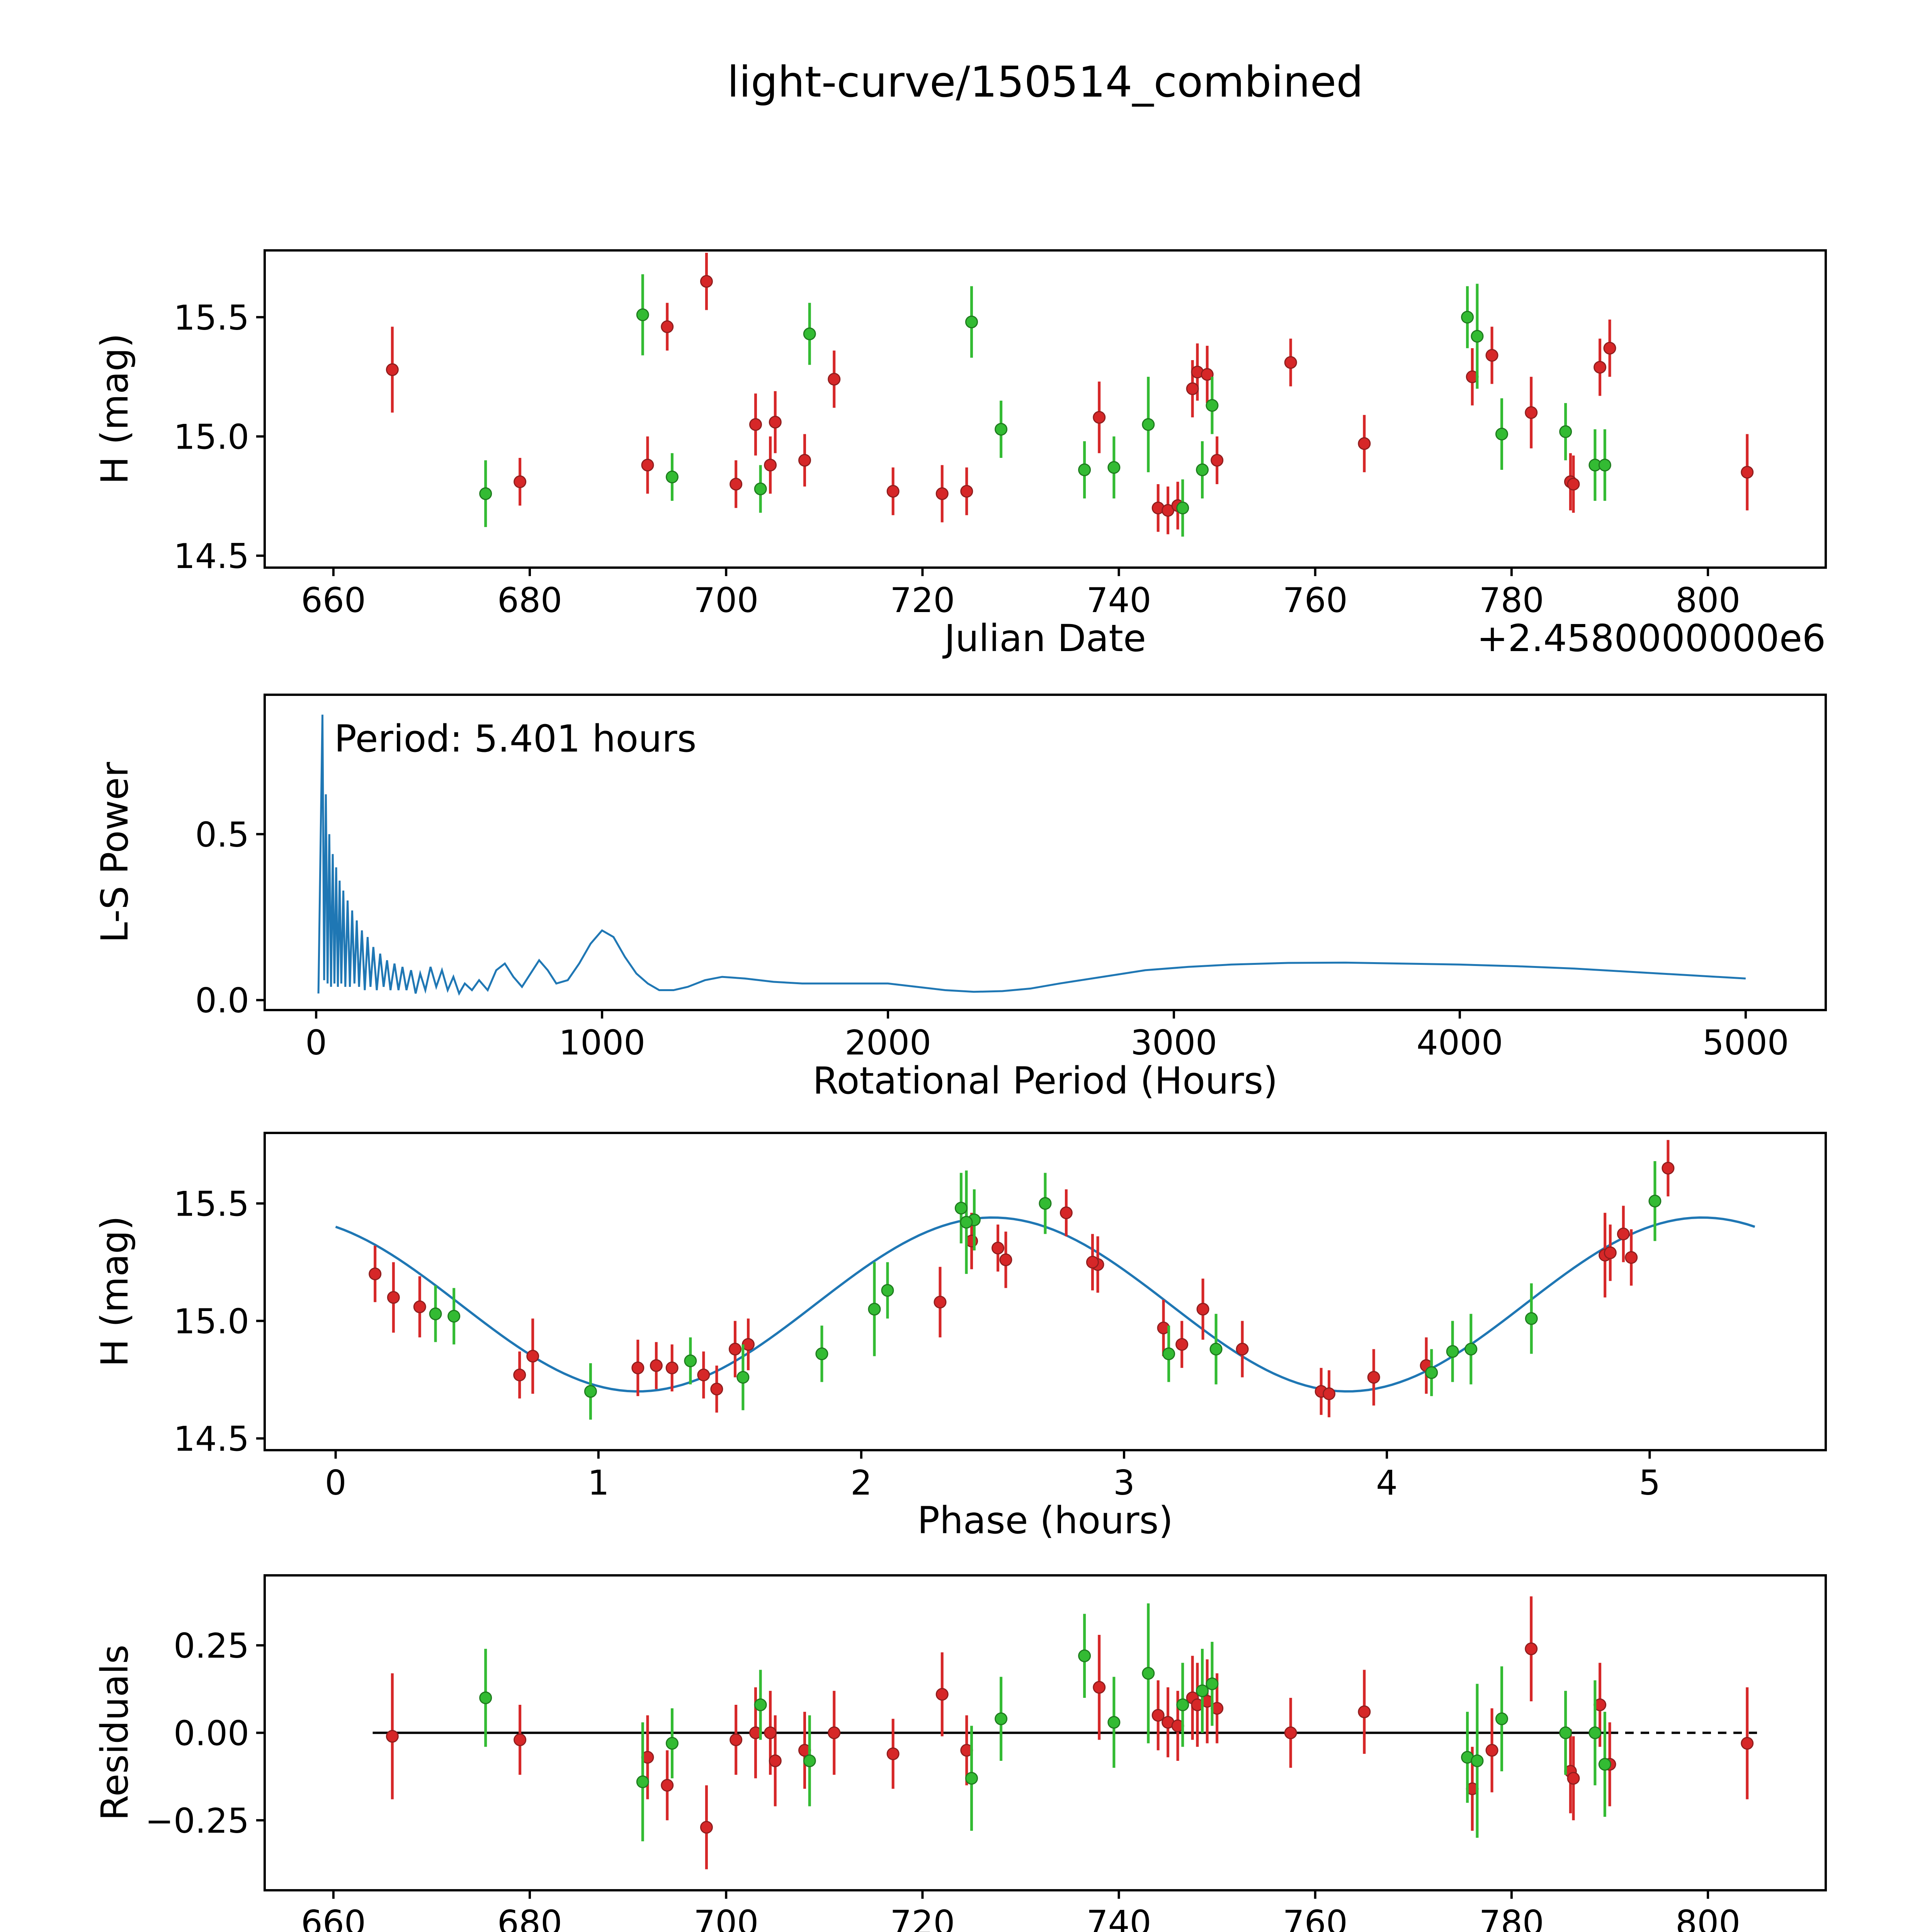 The image size is (1932, 1932). Describe the element at coordinates (333, 1917) in the screenshot. I see `x-tick-label: 660` at that location.